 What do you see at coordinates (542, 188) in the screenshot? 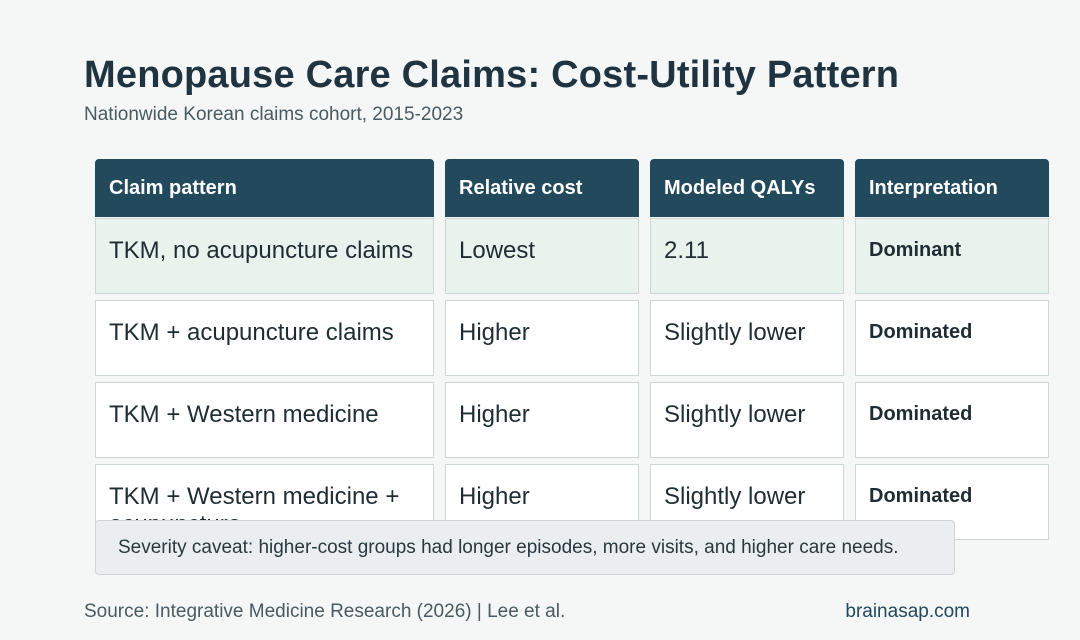
I see `column-header-relative-cost: Relative cost` at bounding box center [542, 188].